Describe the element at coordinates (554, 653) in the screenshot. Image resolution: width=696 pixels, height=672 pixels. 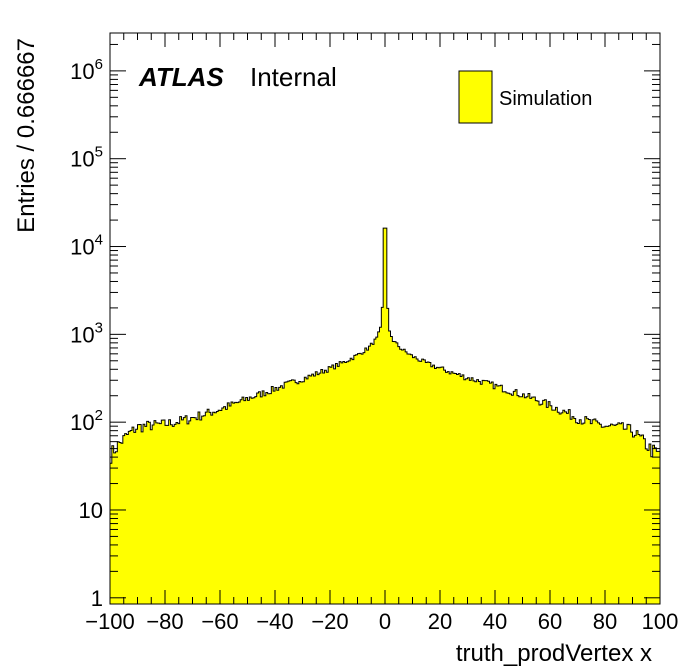
I see `x-axis-title: truth_prodVertex x` at that location.